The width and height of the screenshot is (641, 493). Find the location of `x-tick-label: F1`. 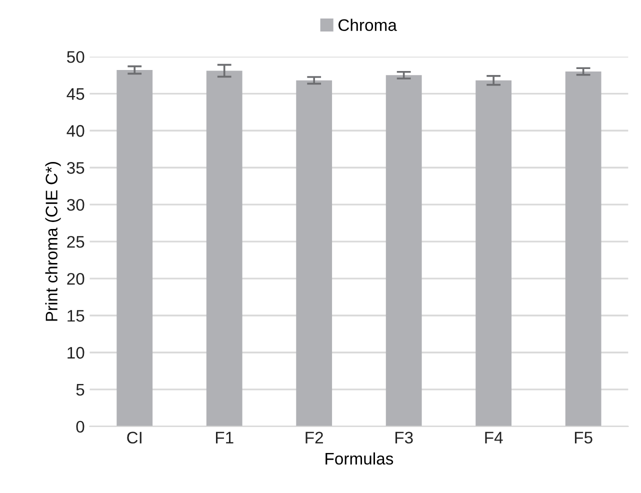

x-tick-label: F1 is located at coordinates (225, 438).